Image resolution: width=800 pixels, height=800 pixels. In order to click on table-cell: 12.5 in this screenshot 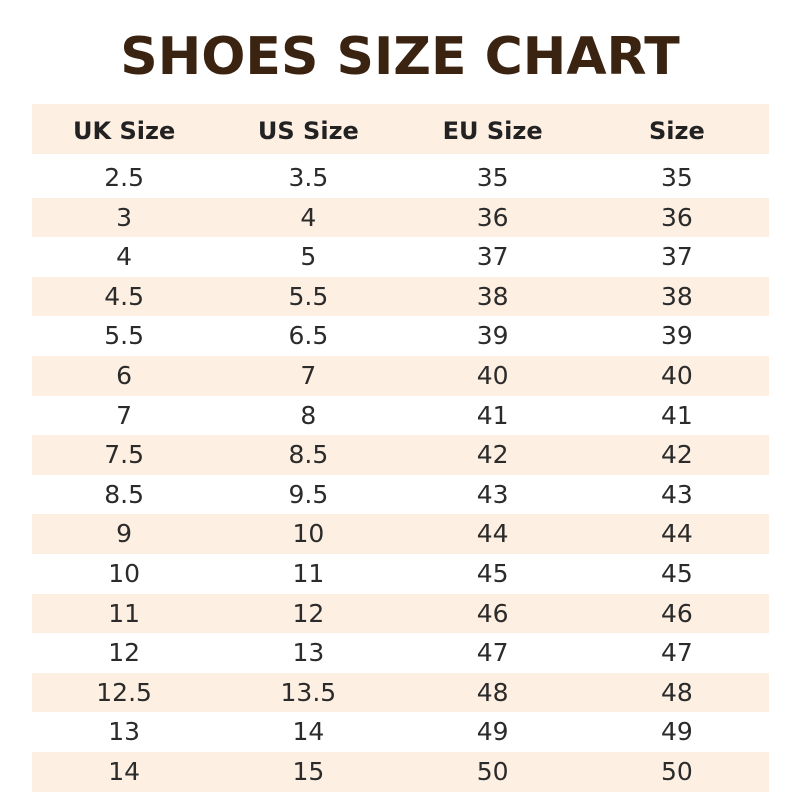, I will do `click(124, 692)`.